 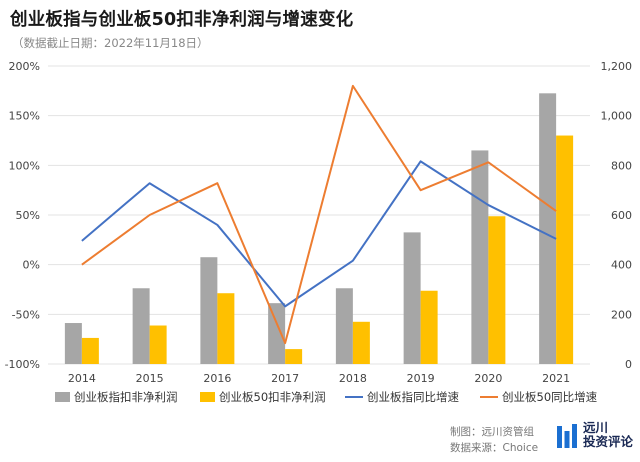 What do you see at coordinates (24, 66) in the screenshot?
I see `left-axis-tick-label: 200%` at bounding box center [24, 66].